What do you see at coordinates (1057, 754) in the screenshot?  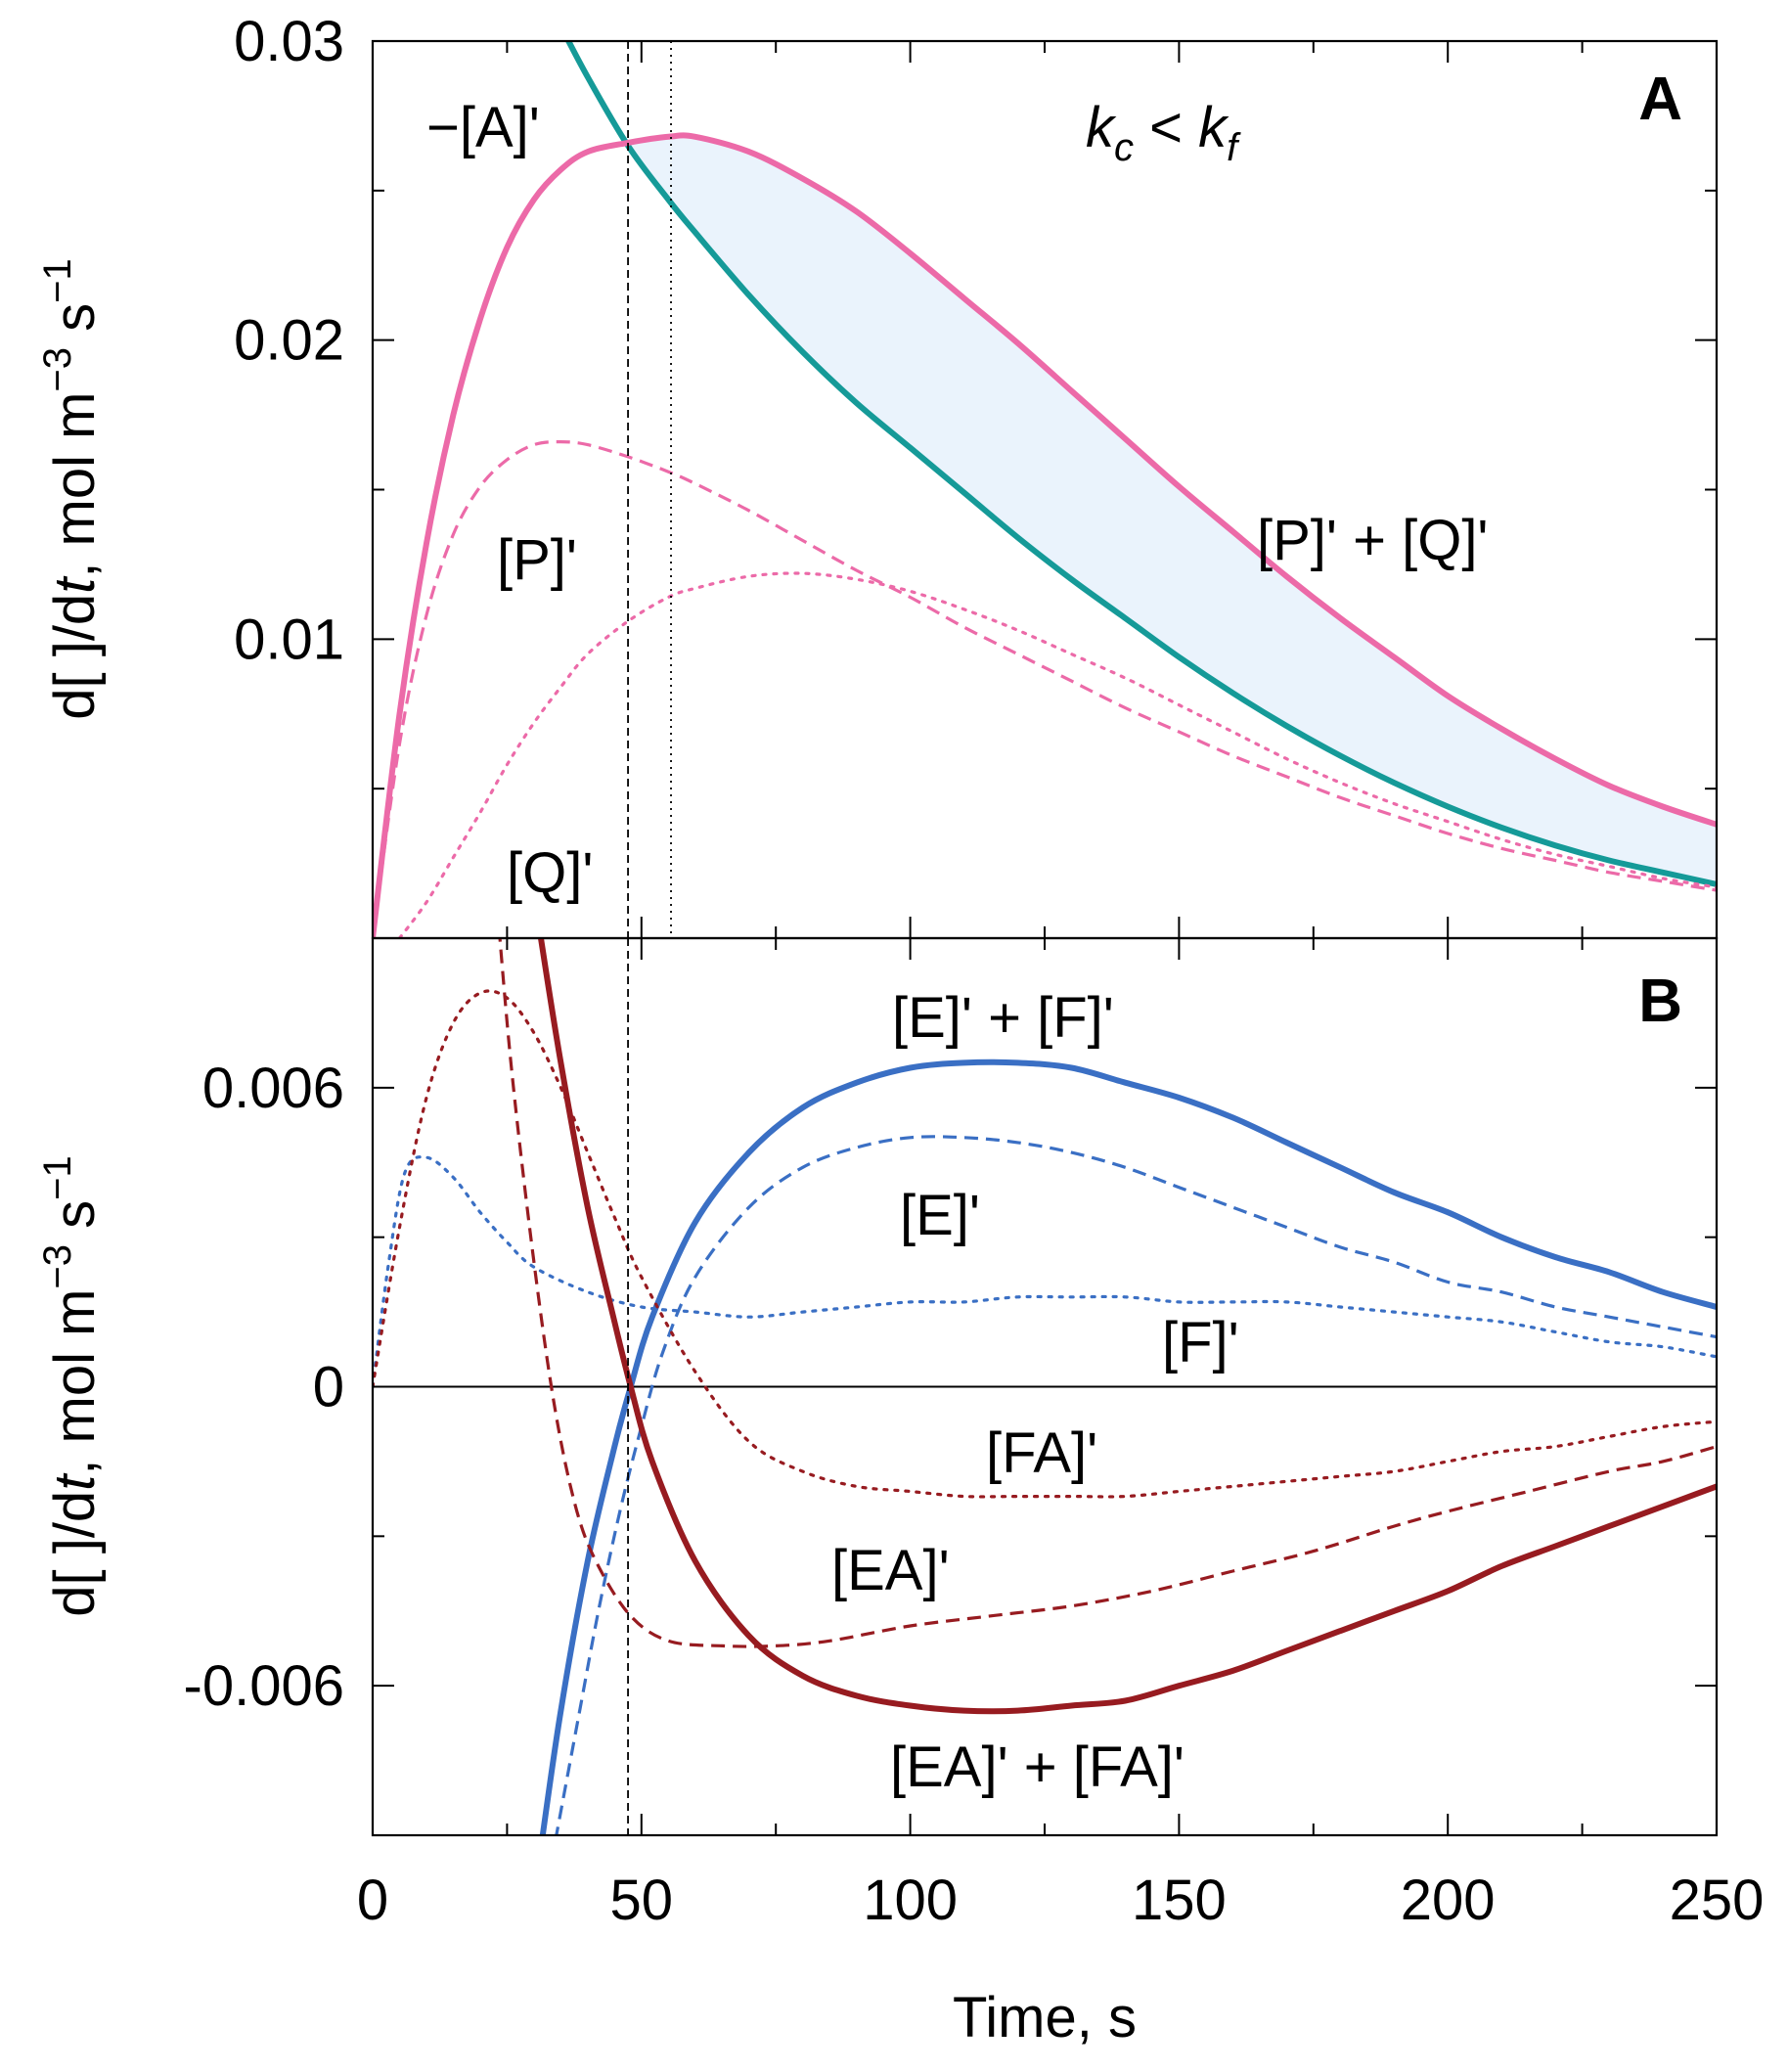 I see `series-line-a-q` at bounding box center [1057, 754].